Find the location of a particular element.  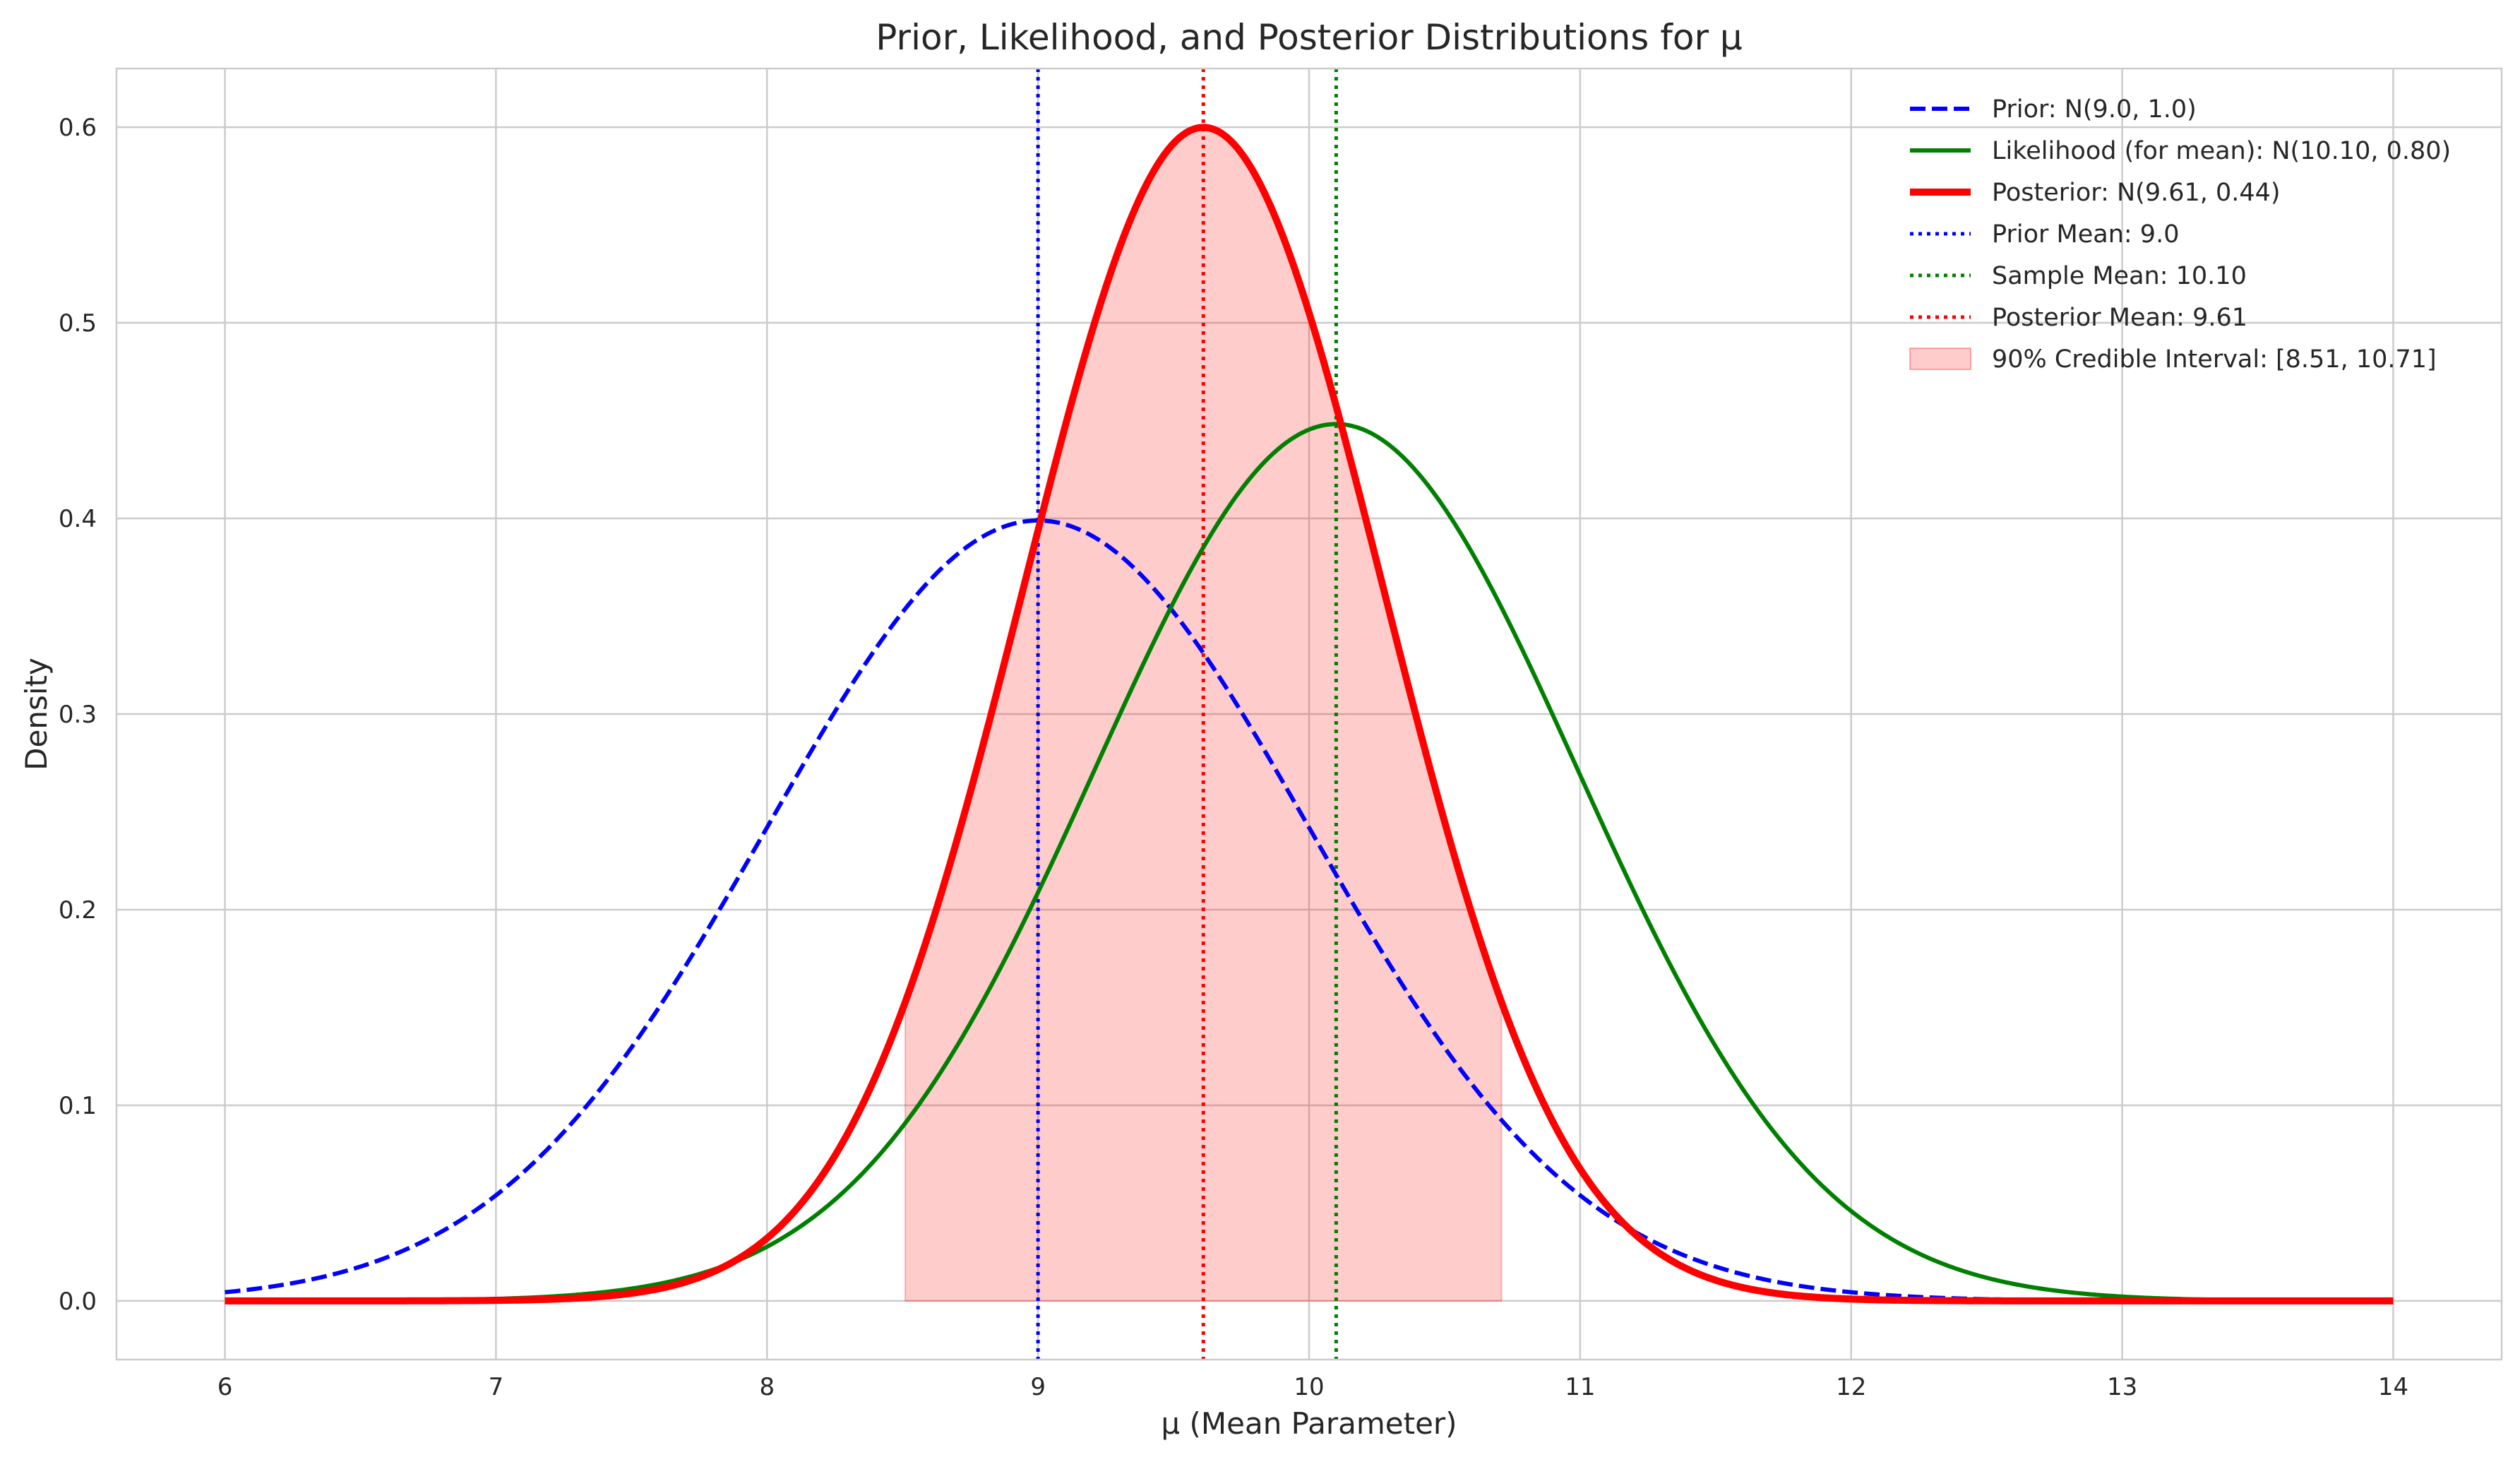

mean-lines-layer is located at coordinates (1187, 714).